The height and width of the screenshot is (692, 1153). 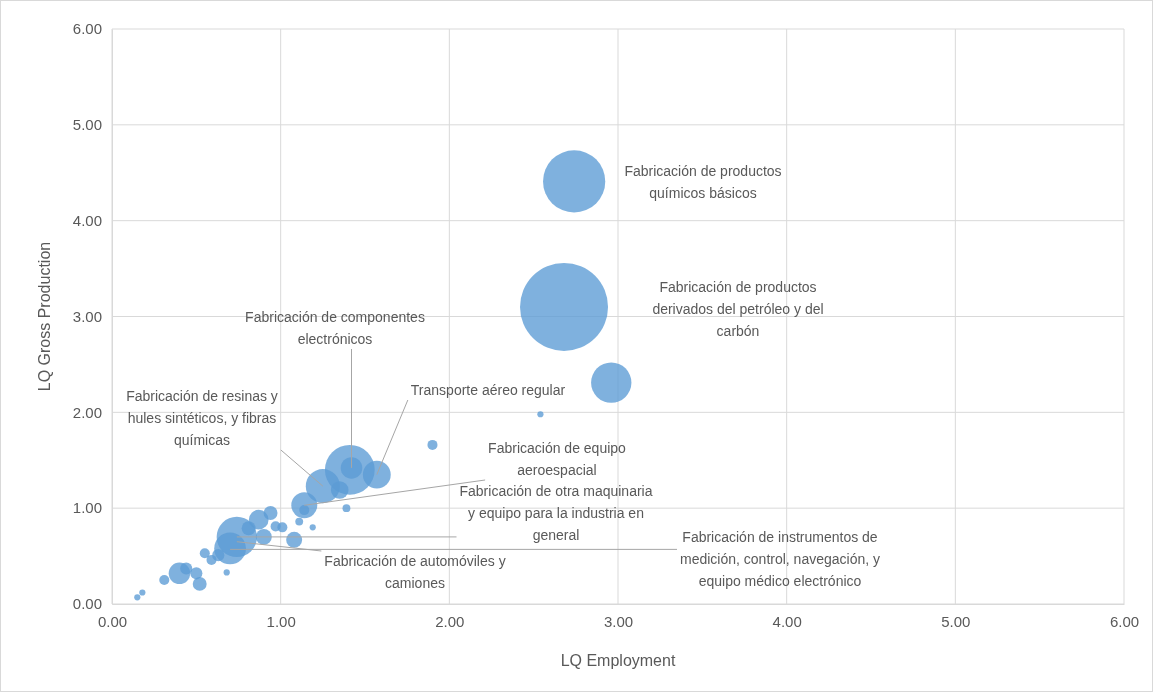 I want to click on x-axis-title: LQ Employment, so click(x=618, y=660).